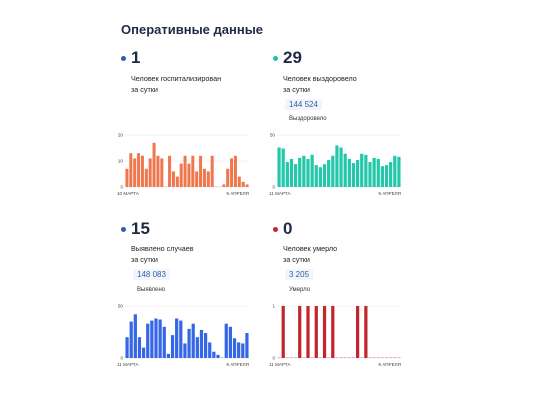 This screenshot has width=550, height=412. What do you see at coordinates (176, 78) in the screenshot?
I see `label-line: Человек госпитализирован` at bounding box center [176, 78].